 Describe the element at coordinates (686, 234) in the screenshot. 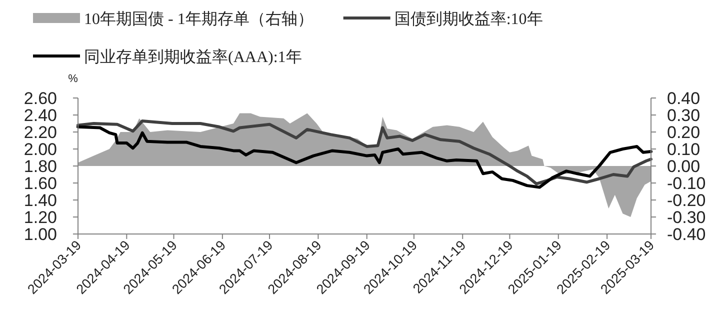

I see `y2-tick-label: -0.40` at that location.